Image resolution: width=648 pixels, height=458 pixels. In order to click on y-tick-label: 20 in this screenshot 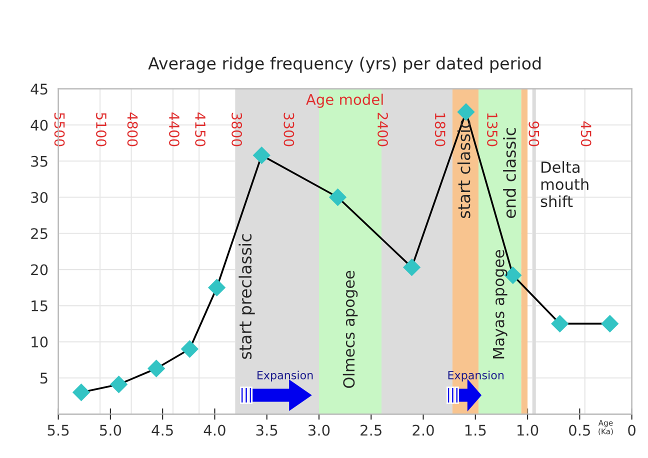, I will do `click(39, 270)`.